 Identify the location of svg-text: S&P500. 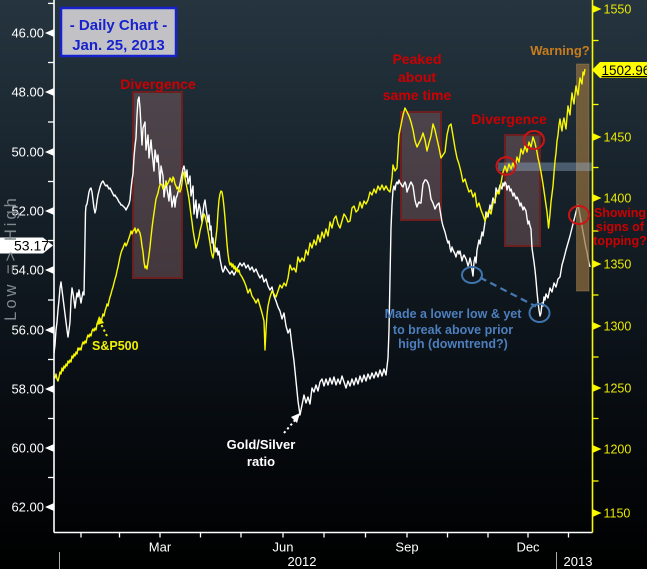
(115, 346).